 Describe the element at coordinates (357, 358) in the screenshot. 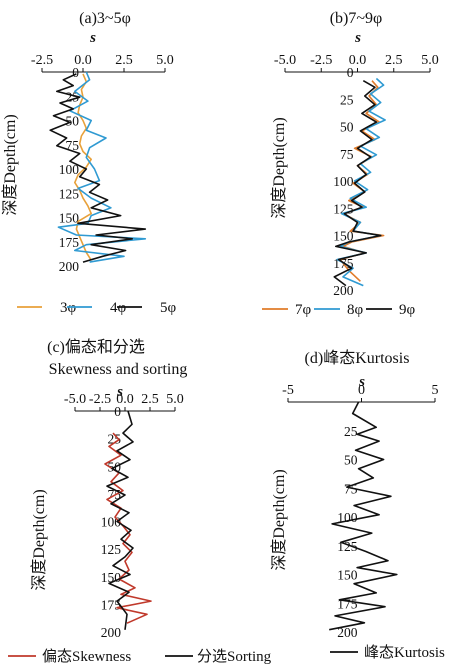

I see `panel-d-title: (d)峰态Kurtosis` at that location.